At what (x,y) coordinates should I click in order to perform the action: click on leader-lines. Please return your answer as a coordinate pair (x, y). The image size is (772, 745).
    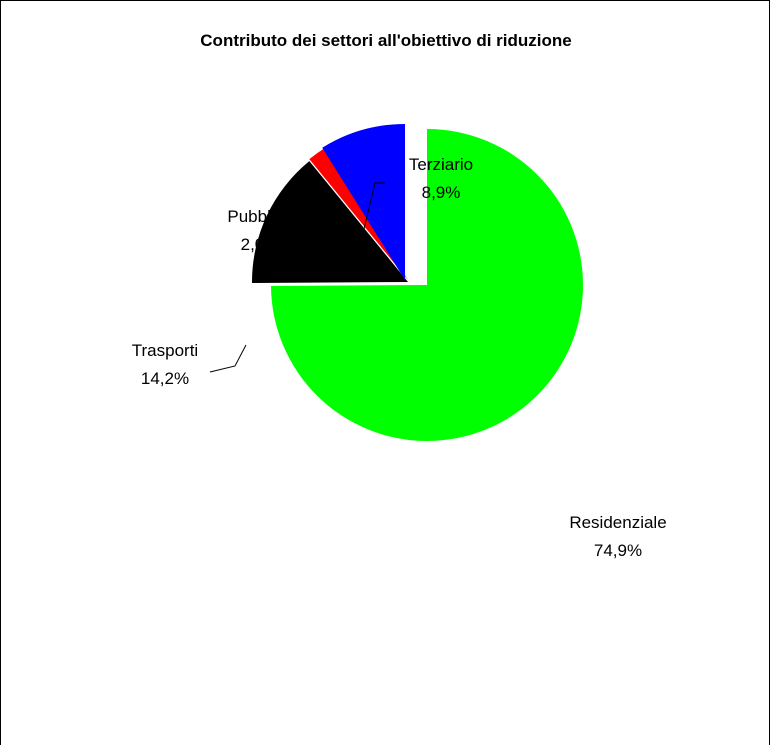
    Looking at the image, I should click on (297, 277).